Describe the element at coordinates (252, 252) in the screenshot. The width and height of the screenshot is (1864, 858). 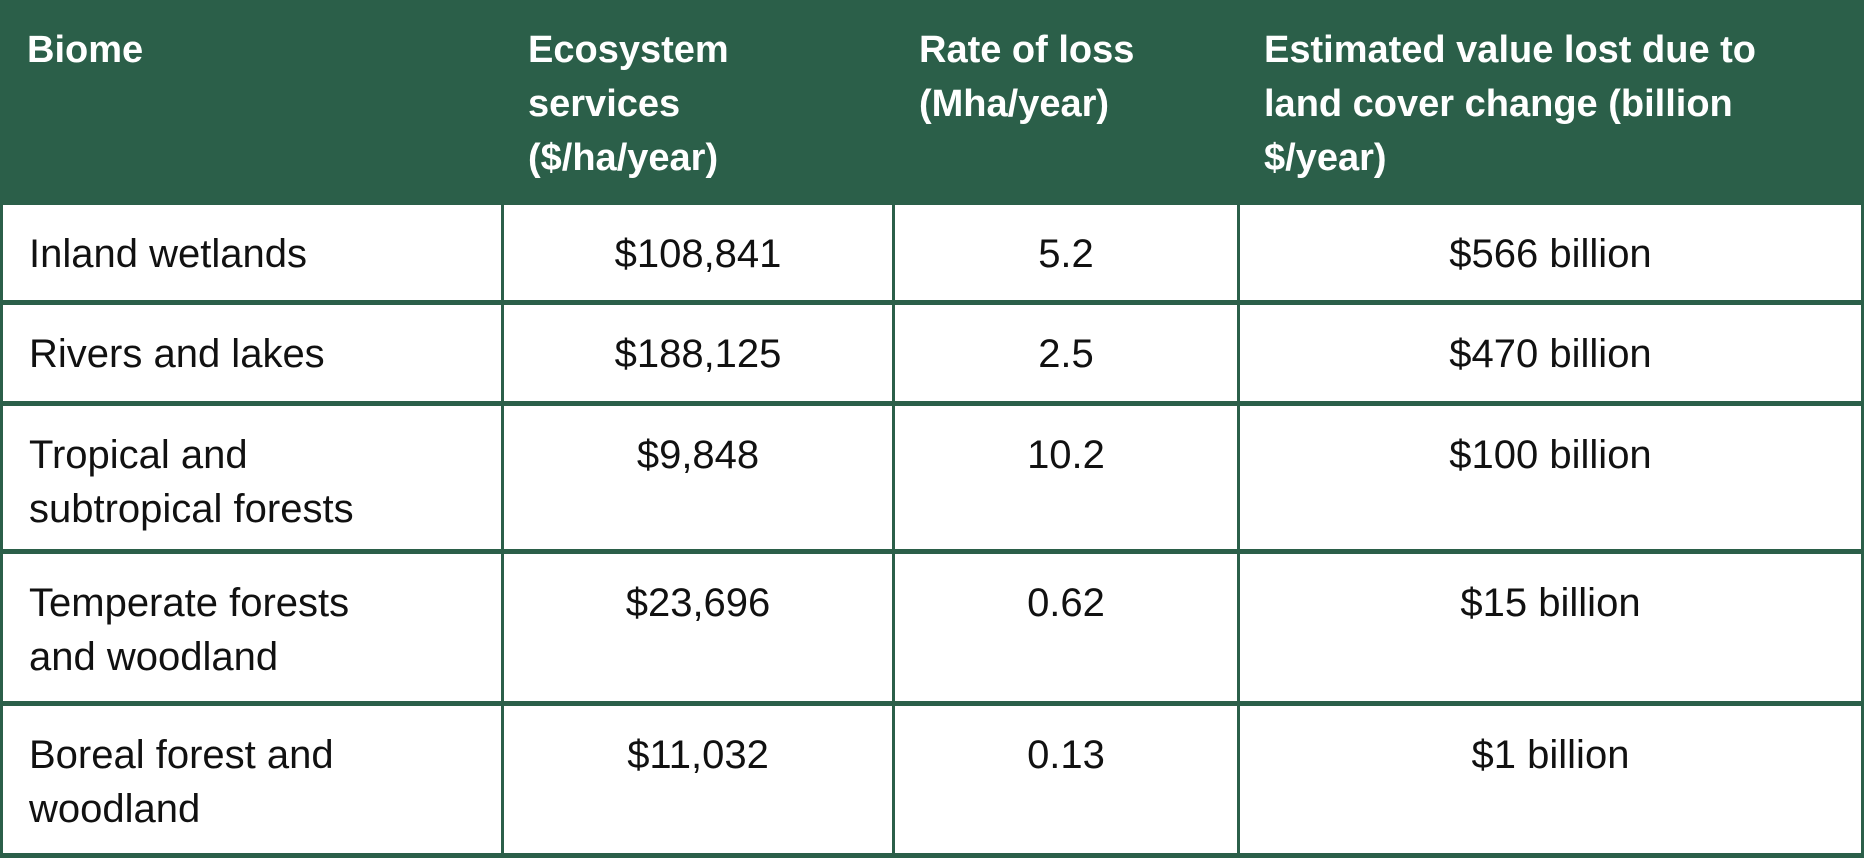
I see `cell-biome-name: Inland wetlands` at that location.